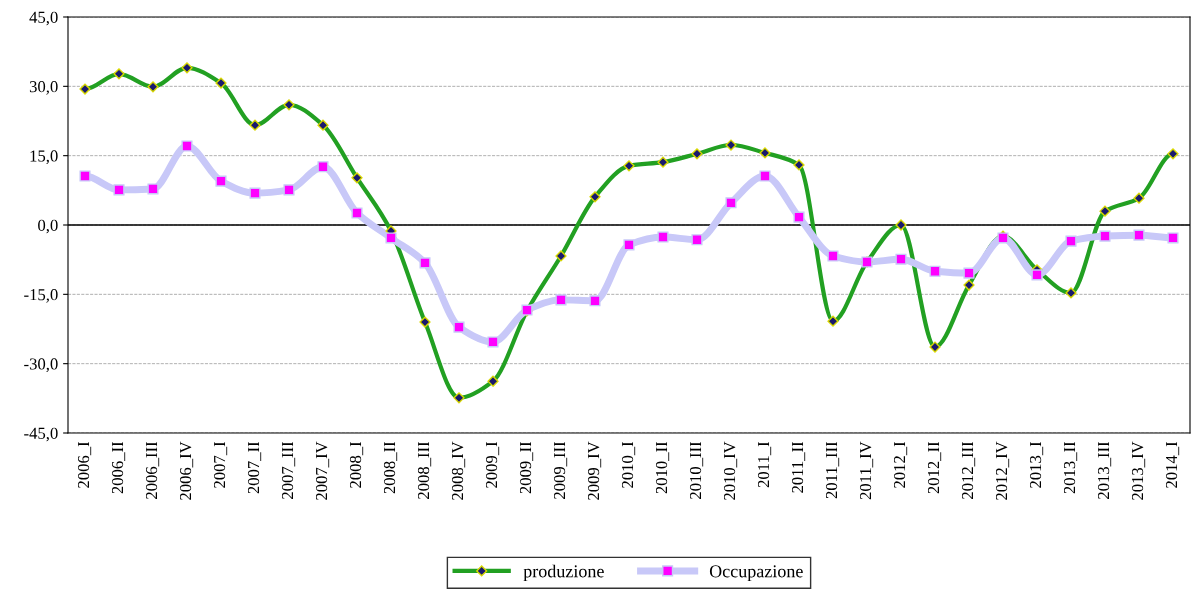 Image resolution: width=1198 pixels, height=596 pixels. Describe the element at coordinates (390, 467) in the screenshot. I see `x-tick-label: 2008_II` at that location.